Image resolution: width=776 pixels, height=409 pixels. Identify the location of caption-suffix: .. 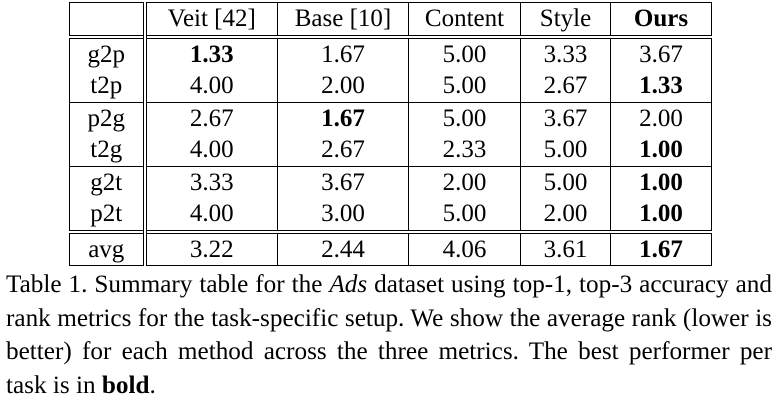
(152, 385).